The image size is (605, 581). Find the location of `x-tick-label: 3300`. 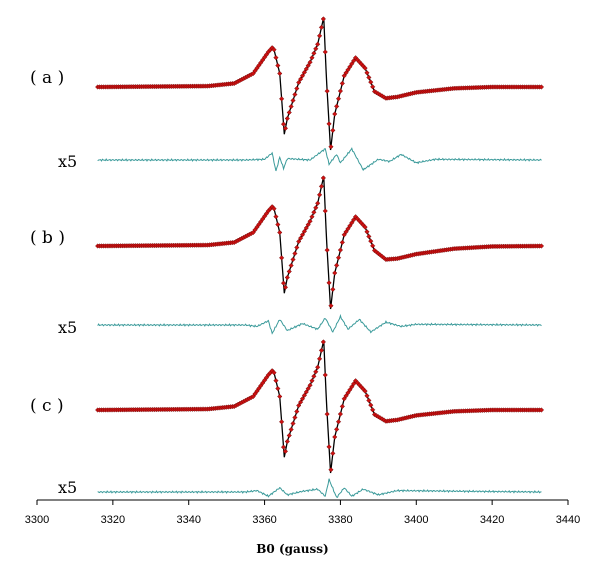

x-tick-label: 3300 is located at coordinates (37, 520).